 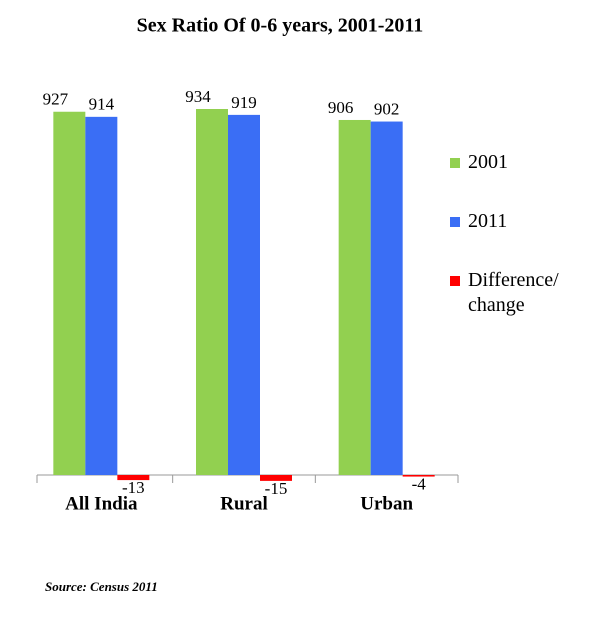 I want to click on x-tick-label: Urban, so click(x=386, y=503).